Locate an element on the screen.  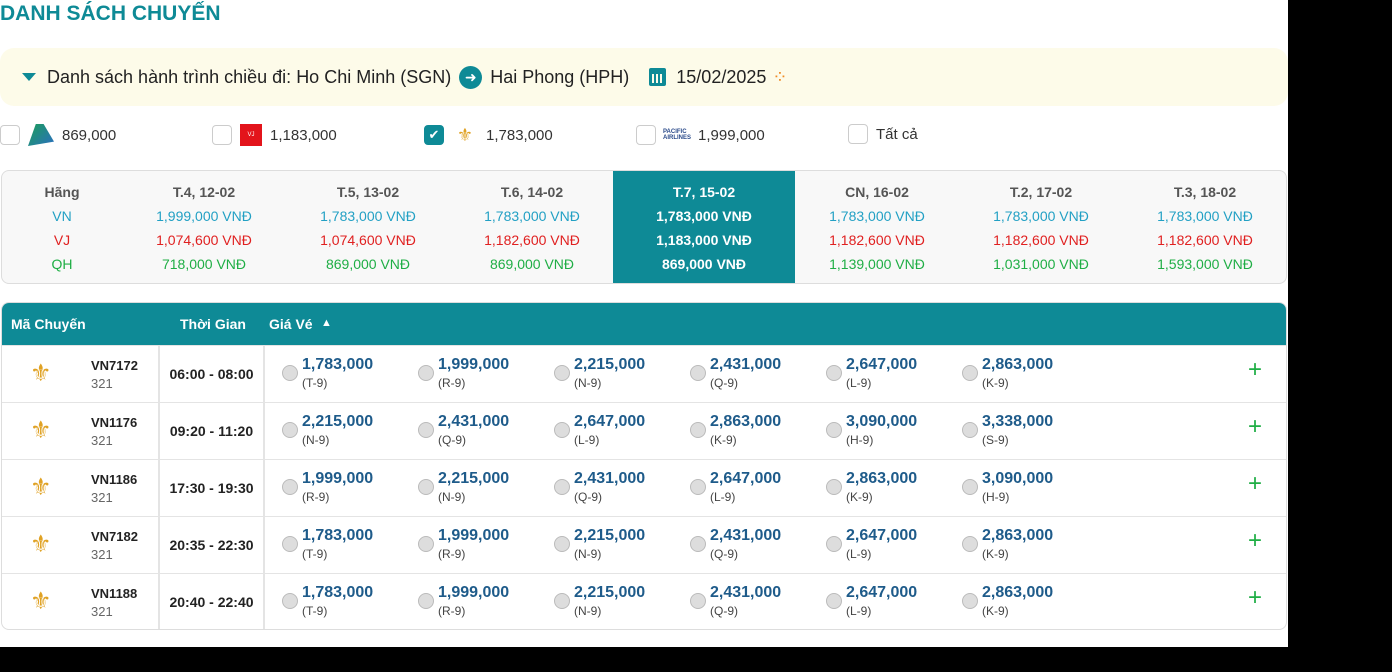
qh-price: 1,031,000 VNĐ is located at coordinates (1041, 264).